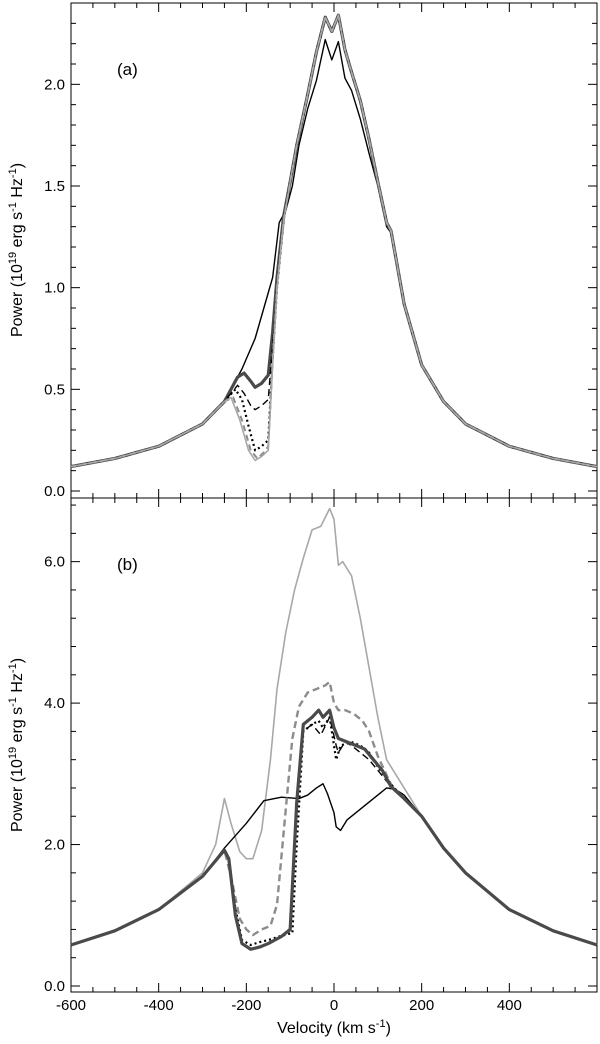 The height and width of the screenshot is (1044, 600). What do you see at coordinates (17, 190) in the screenshot?
I see `y-axis-title-a-mid2: Hz` at bounding box center [17, 190].